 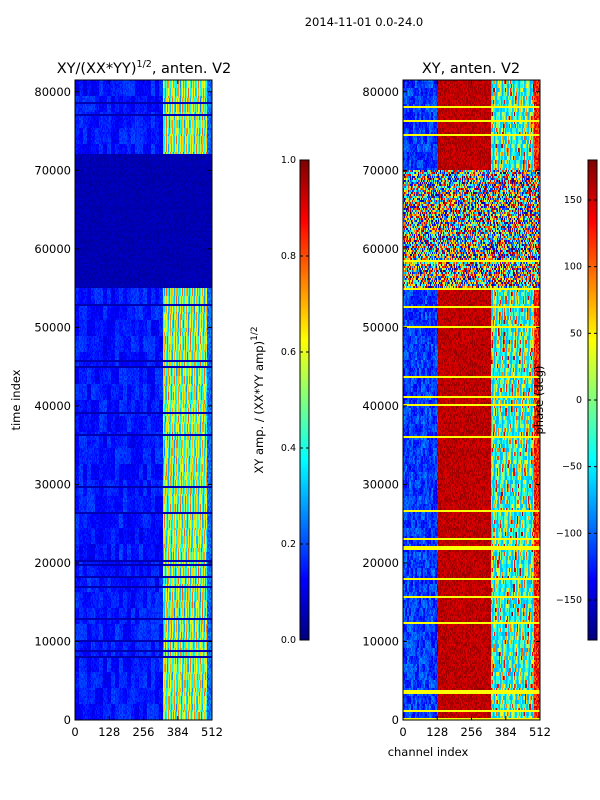 What do you see at coordinates (380, 92) in the screenshot?
I see `y-tick-label-1-8: 80000` at bounding box center [380, 92].